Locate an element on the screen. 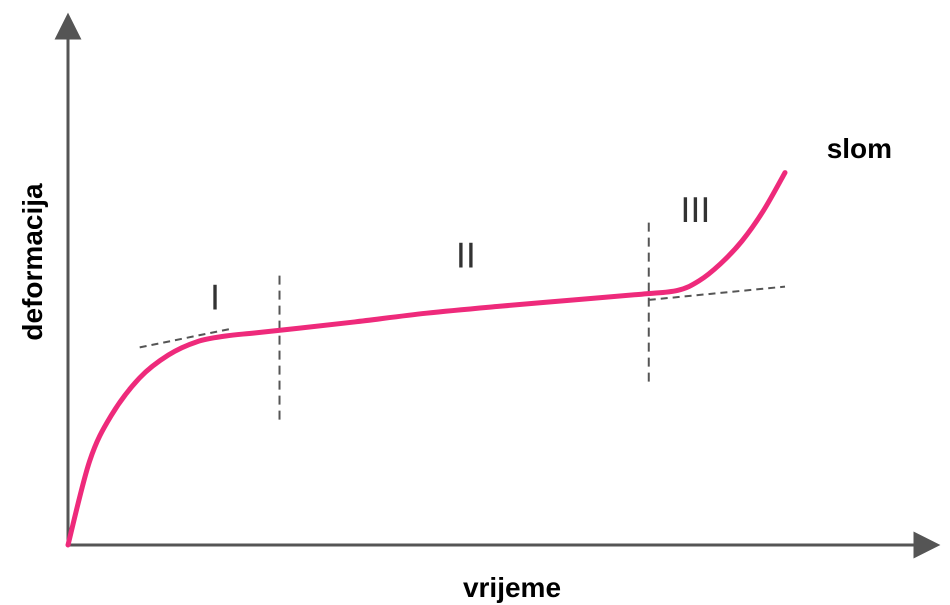 The height and width of the screenshot is (605, 950). slom-annotation: slom is located at coordinates (859, 148).